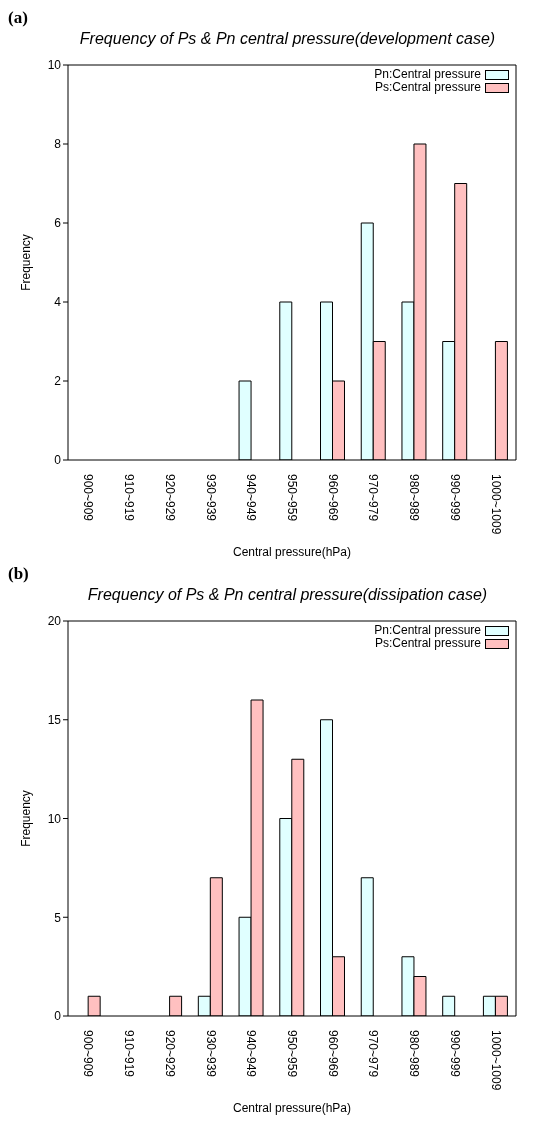 The width and height of the screenshot is (535, 1135). Describe the element at coordinates (18, 18) in the screenshot. I see `text: (a)` at that location.